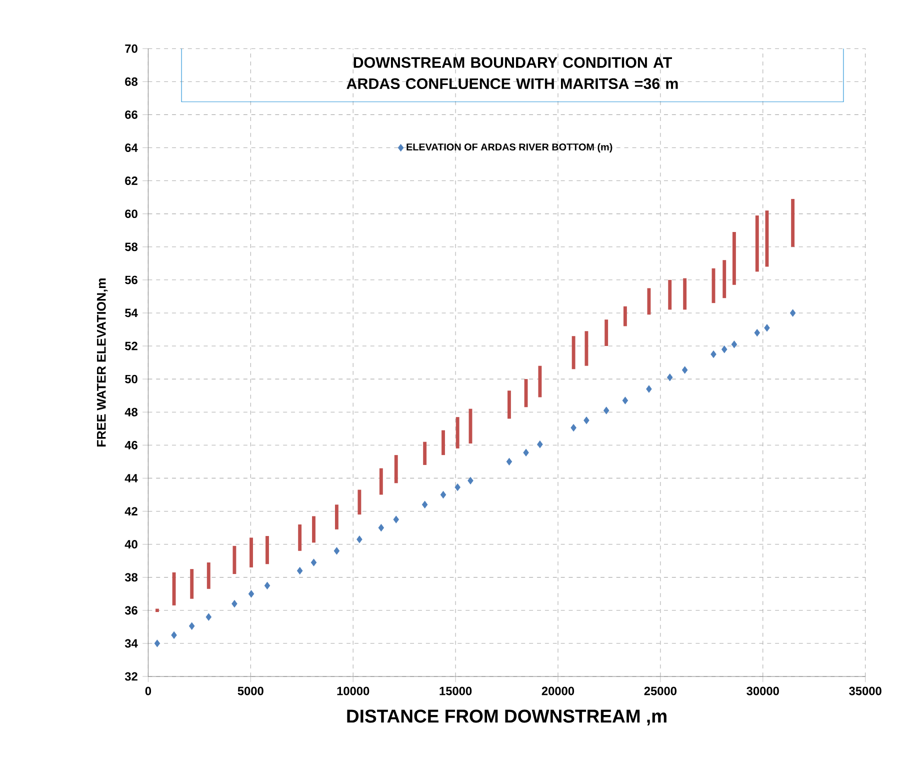  Describe the element at coordinates (131, 610) in the screenshot. I see `y-tick-label: 36` at that location.